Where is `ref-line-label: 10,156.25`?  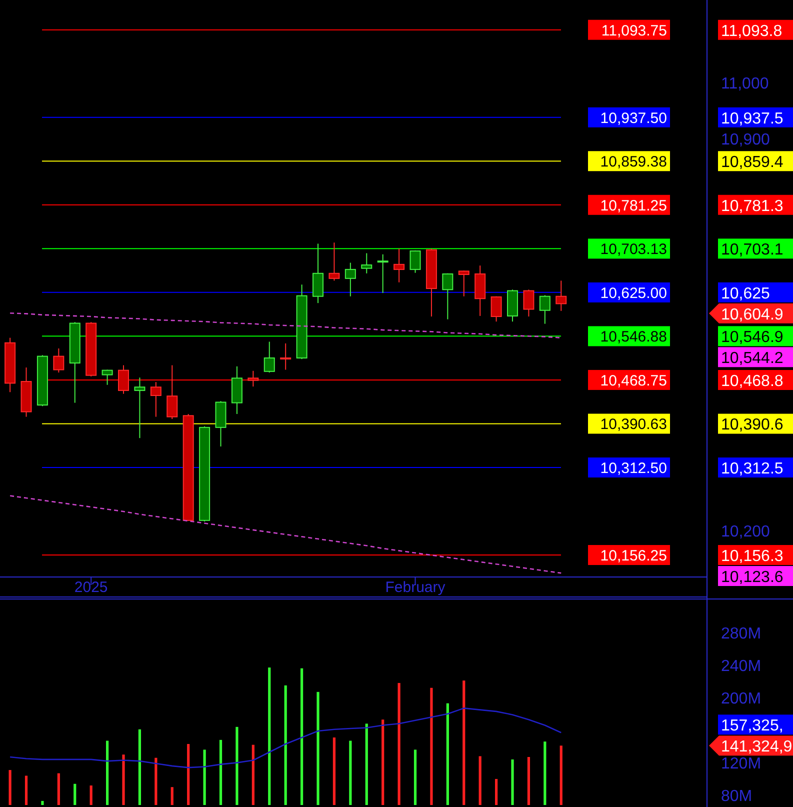 ref-line-label: 10,156.25 is located at coordinates (633, 556).